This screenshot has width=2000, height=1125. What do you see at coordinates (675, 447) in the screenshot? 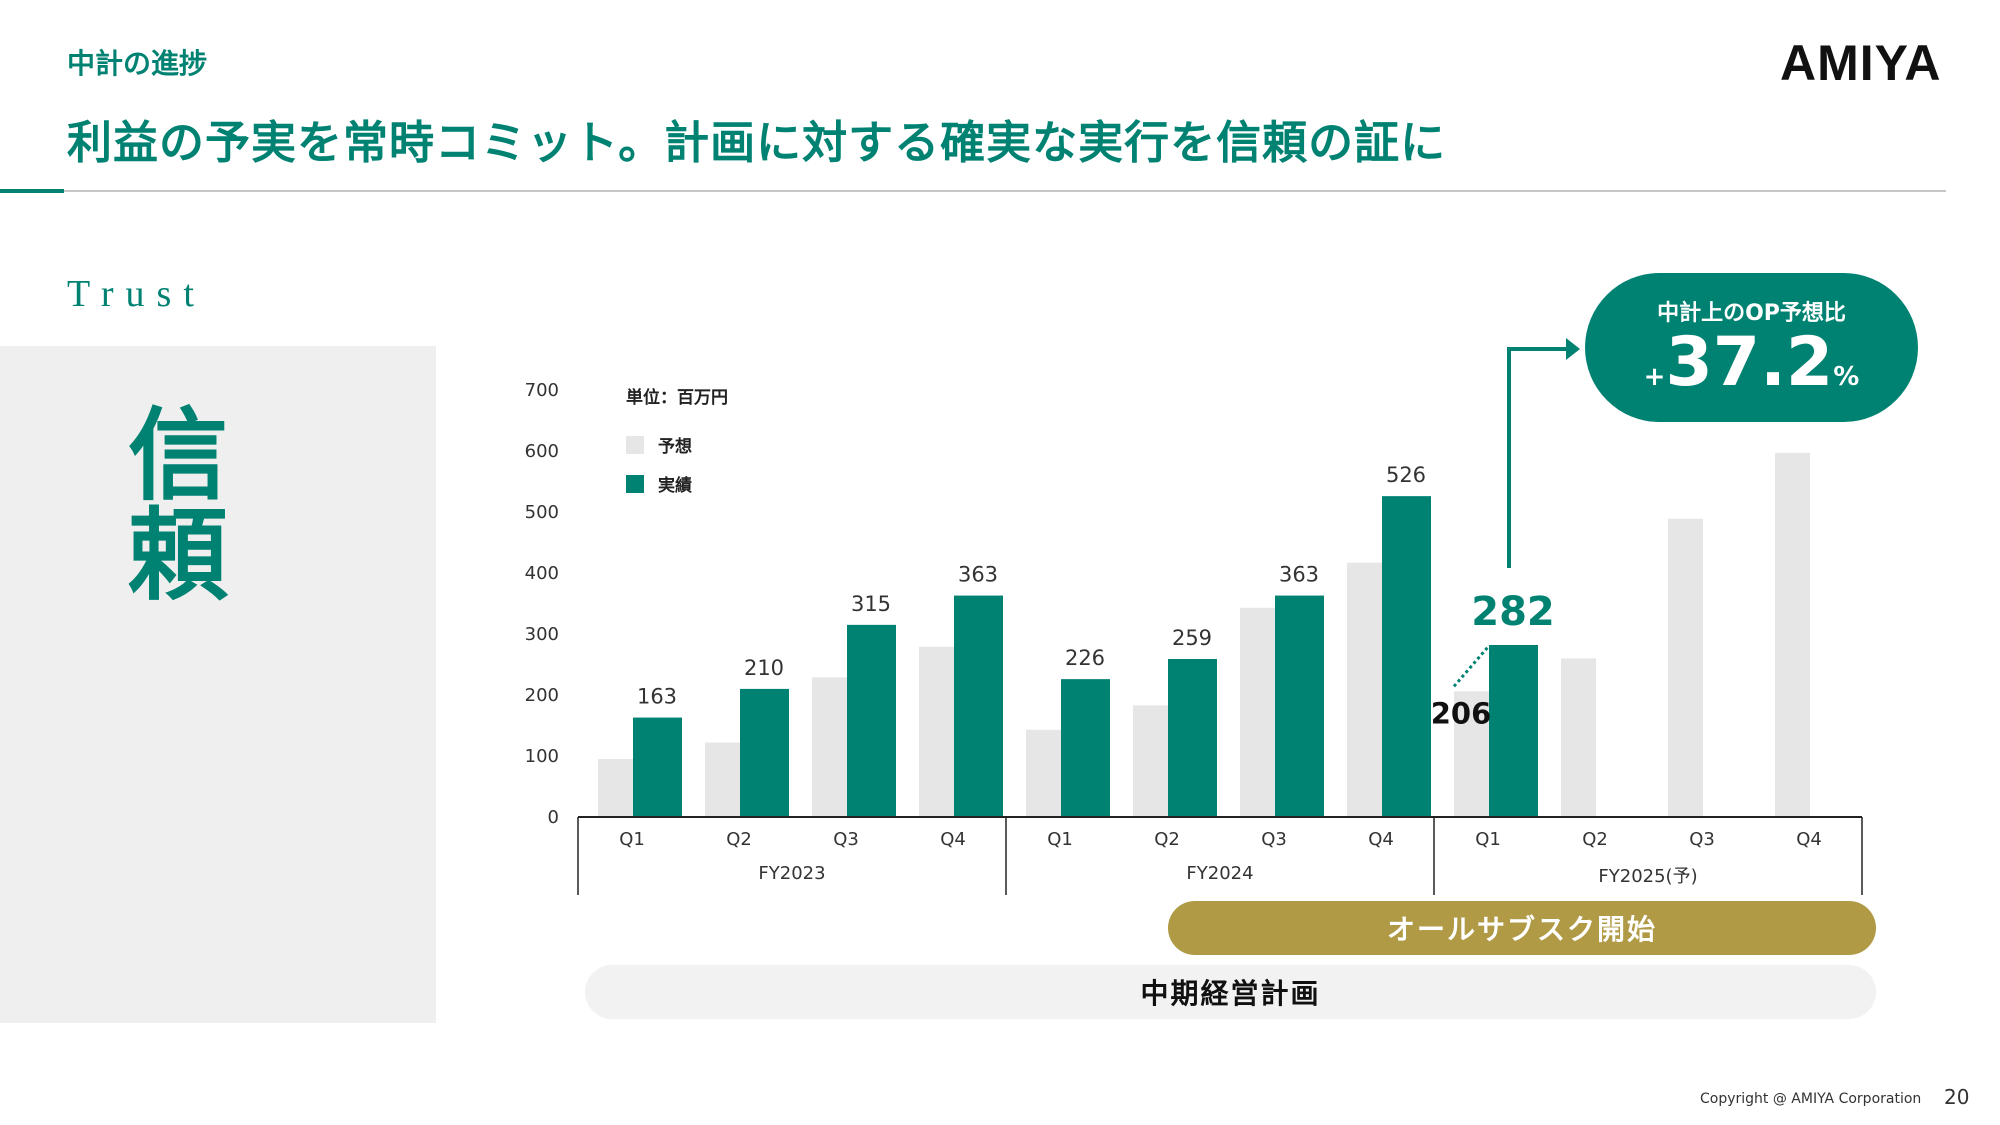
I see `legend-label-forecast: 予想` at bounding box center [675, 447].